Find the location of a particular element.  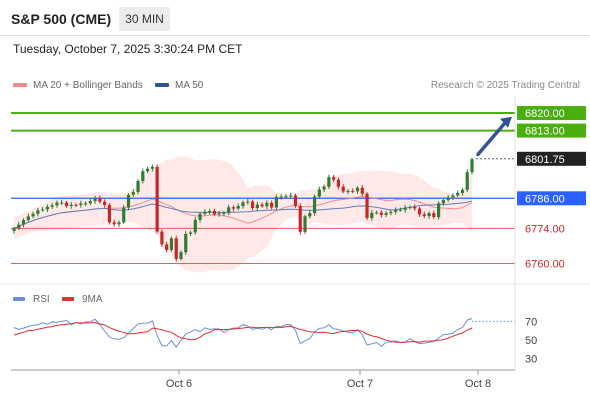

interval-button: 30 MIN is located at coordinates (144, 19).